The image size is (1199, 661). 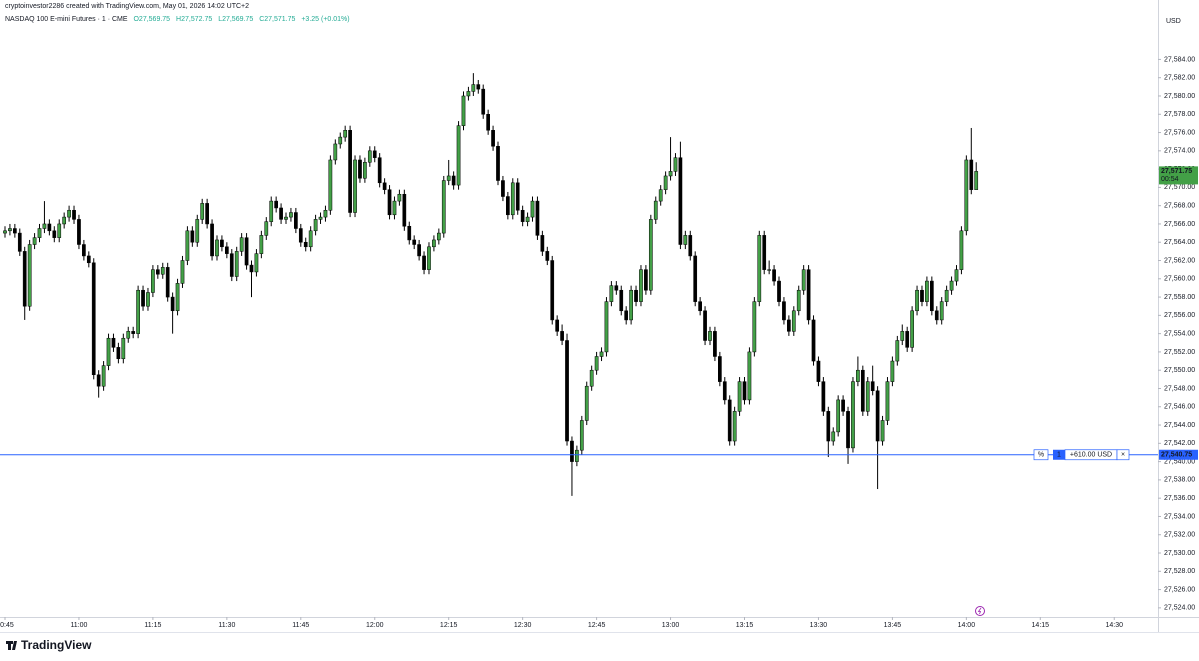 What do you see at coordinates (1179, 59) in the screenshot?
I see `y-tick-label: 27,584.00` at bounding box center [1179, 59].